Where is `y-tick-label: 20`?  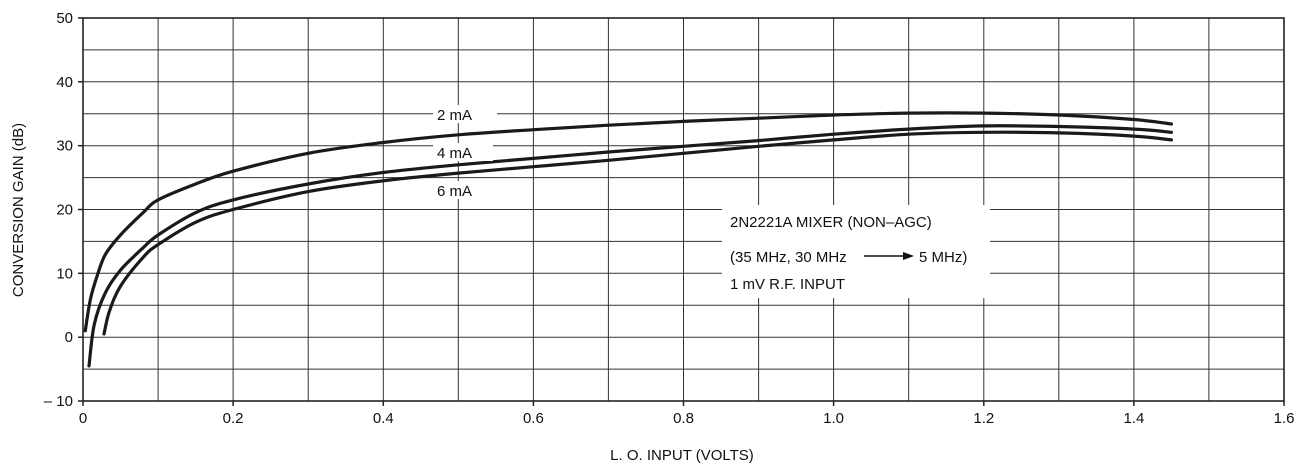
y-tick-label: 20 is located at coordinates (64, 210).